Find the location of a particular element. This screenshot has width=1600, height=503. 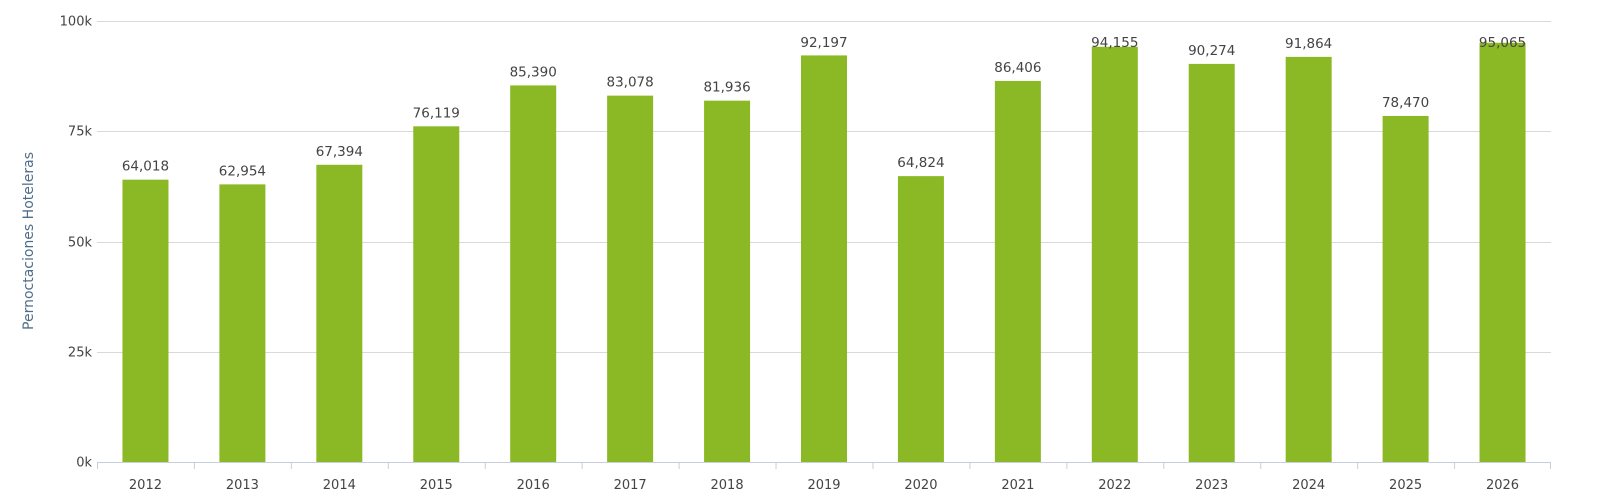

data-label: 85,390 is located at coordinates (533, 72).